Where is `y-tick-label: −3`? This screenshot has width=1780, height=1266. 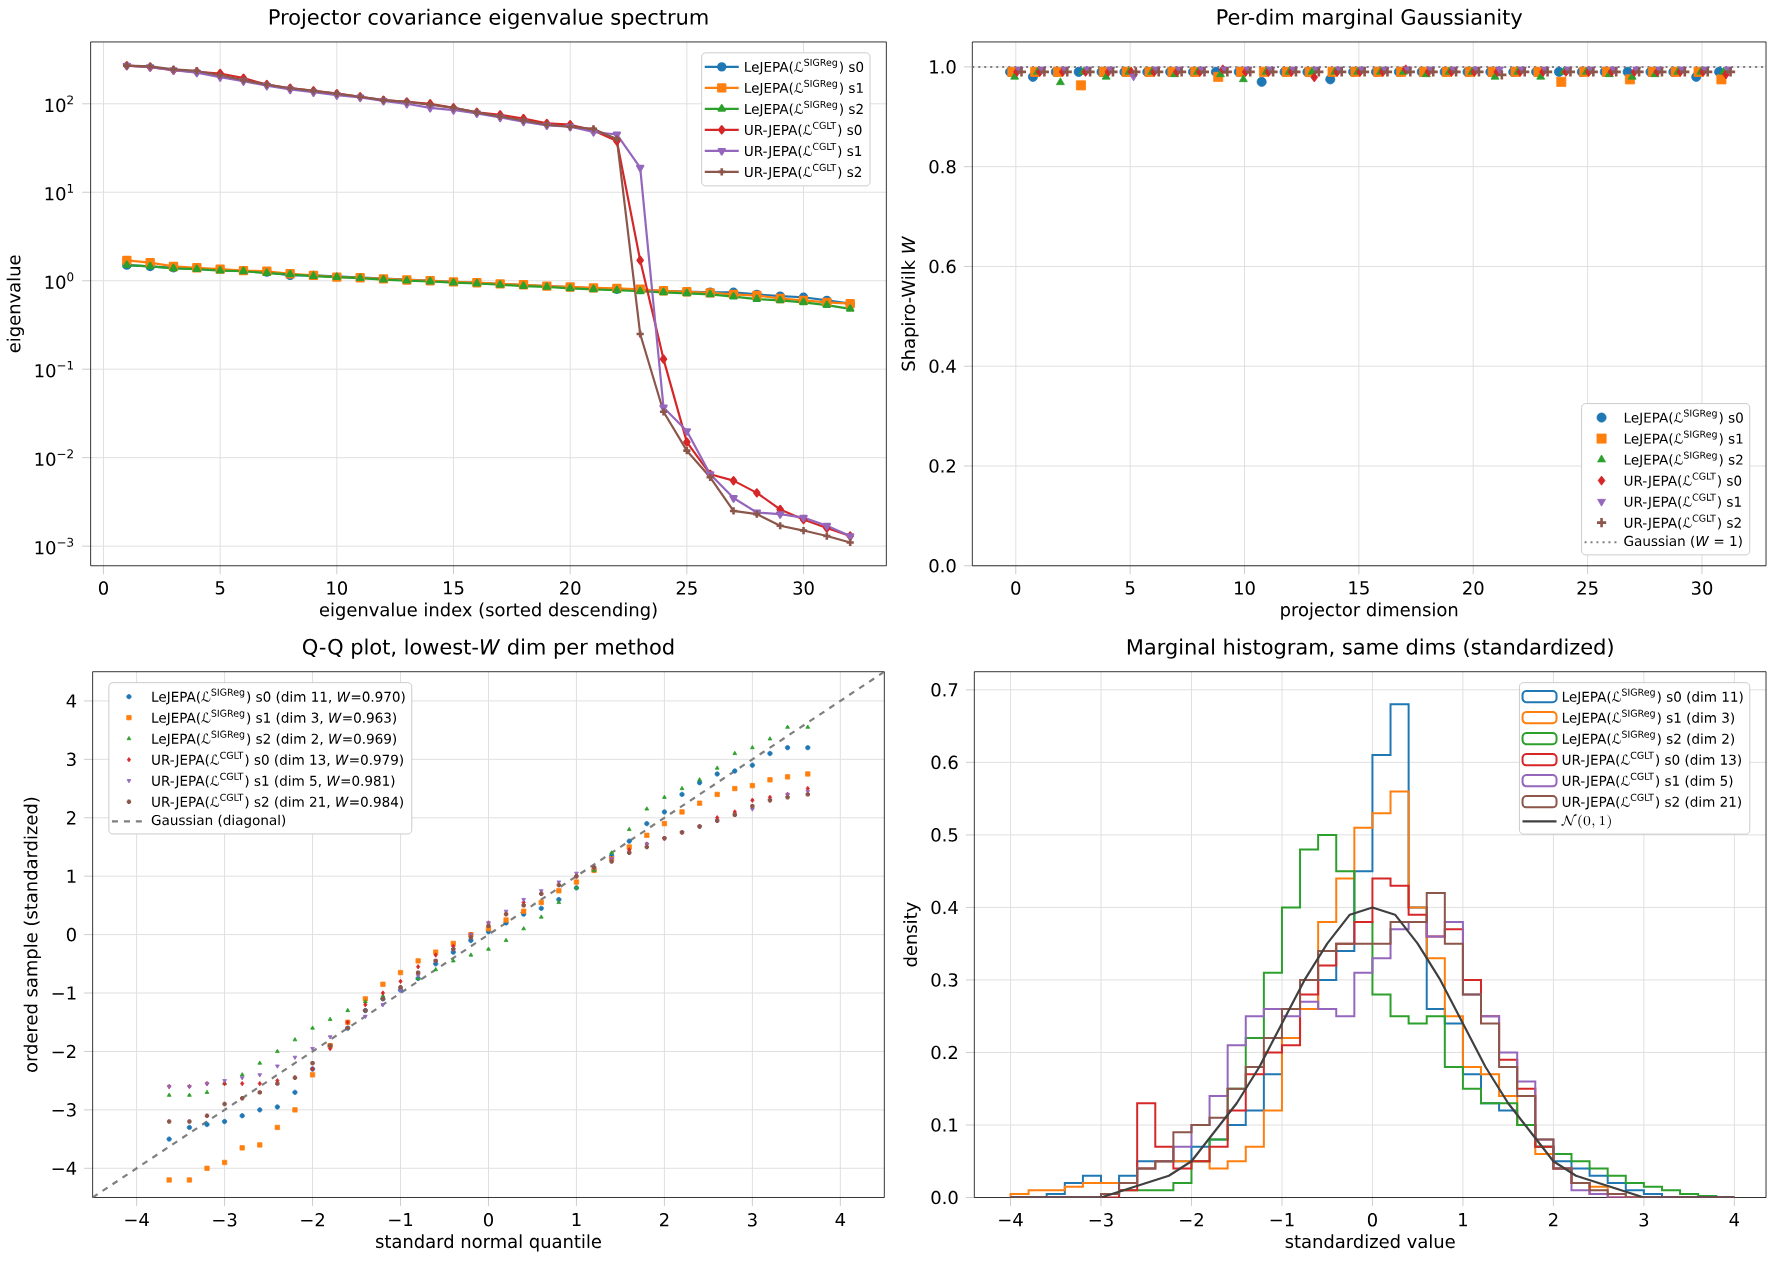 y-tick-label: −3 is located at coordinates (64, 1110).